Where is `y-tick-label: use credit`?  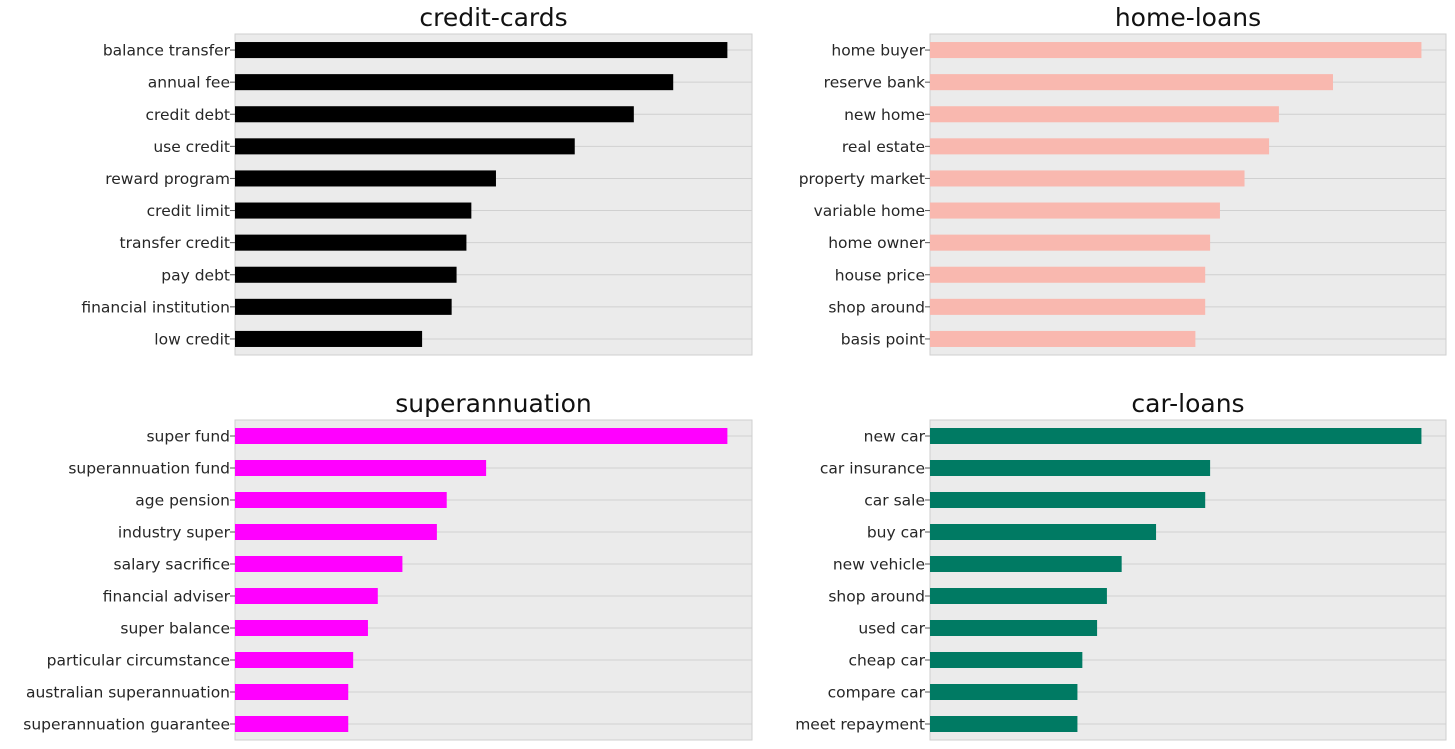
y-tick-label: use credit is located at coordinates (191, 147).